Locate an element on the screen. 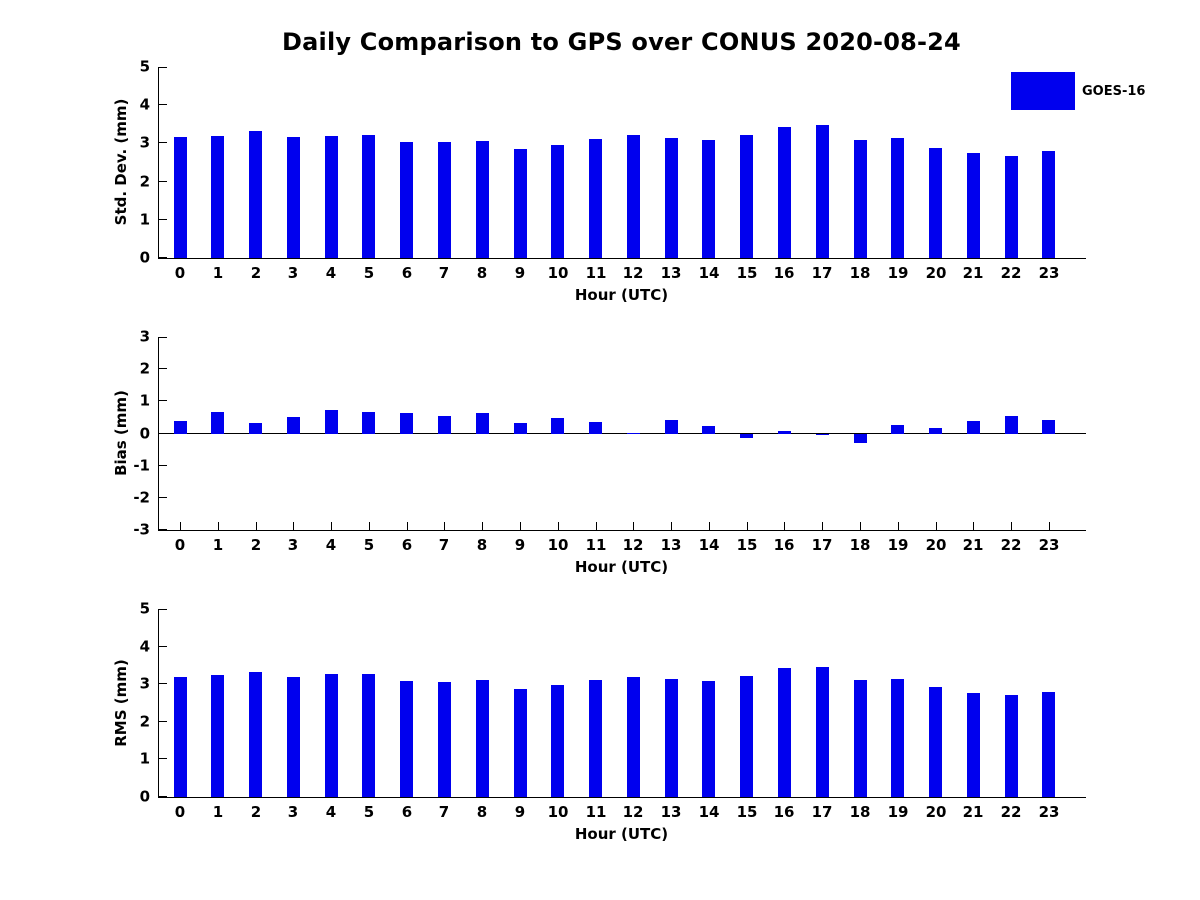  y-tick-label: 2 is located at coordinates (144, 721).